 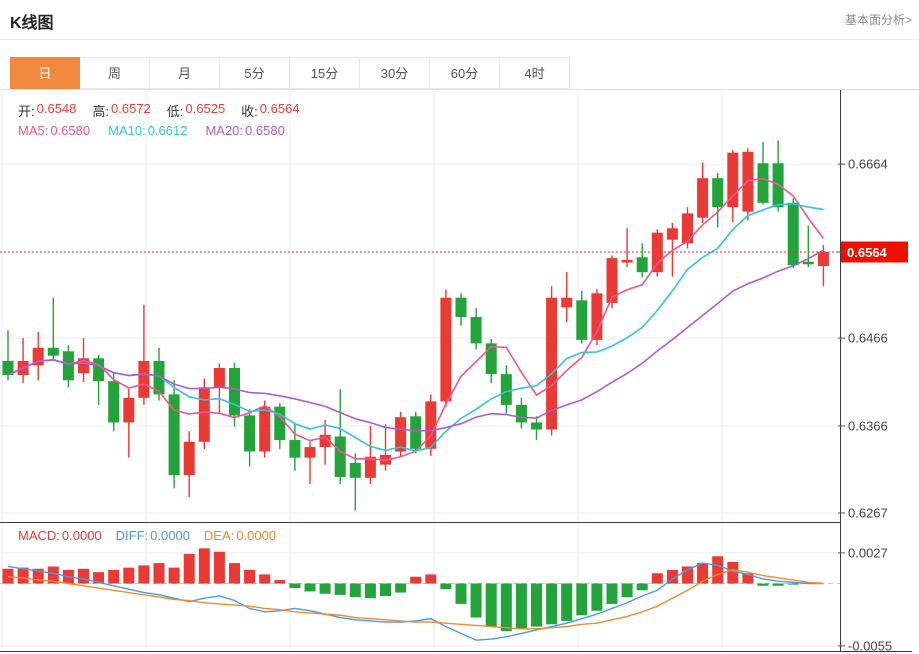 I want to click on period-tab-4: 5分, so click(x=255, y=73).